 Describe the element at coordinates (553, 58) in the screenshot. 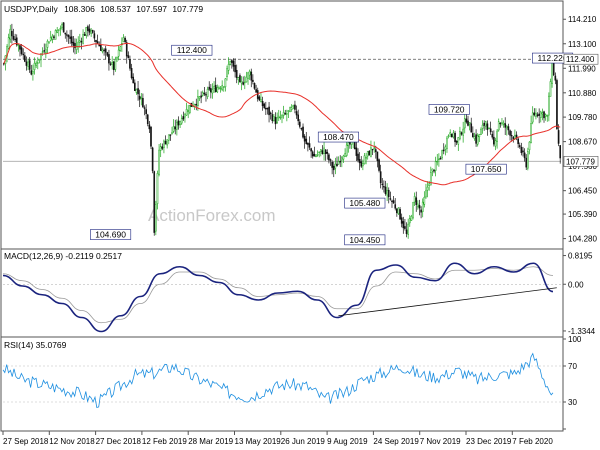

I see `annotation-text: 112.226` at that location.